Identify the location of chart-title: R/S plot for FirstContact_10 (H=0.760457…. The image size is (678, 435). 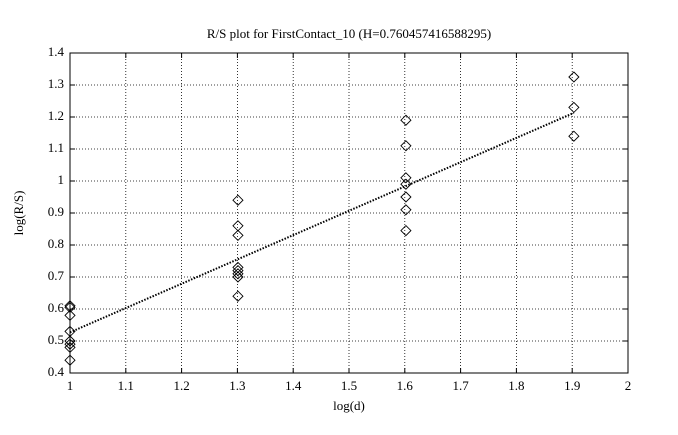
(349, 33).